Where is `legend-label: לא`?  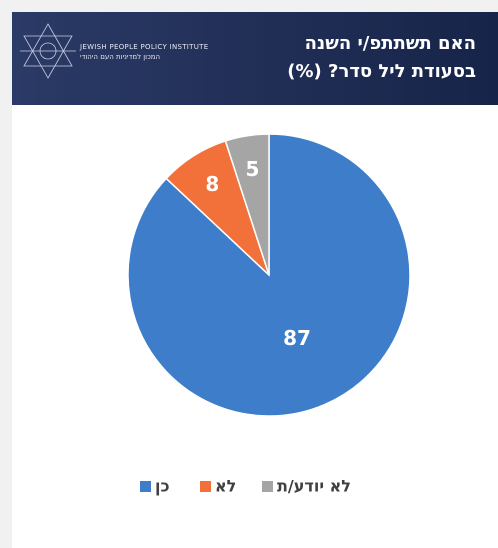 legend-label: לא is located at coordinates (225, 486).